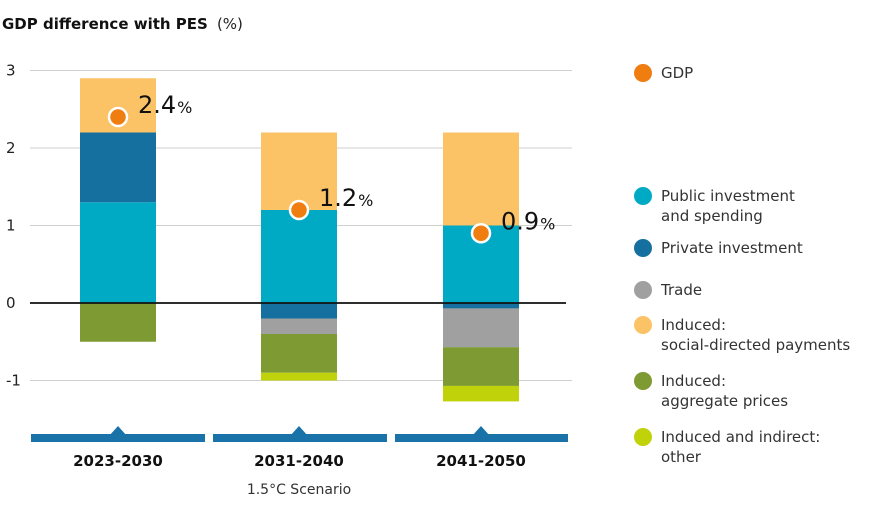 This screenshot has height=510, width=870. Describe the element at coordinates (481, 461) in the screenshot. I see `x-category-label: 2041-2050` at that location.